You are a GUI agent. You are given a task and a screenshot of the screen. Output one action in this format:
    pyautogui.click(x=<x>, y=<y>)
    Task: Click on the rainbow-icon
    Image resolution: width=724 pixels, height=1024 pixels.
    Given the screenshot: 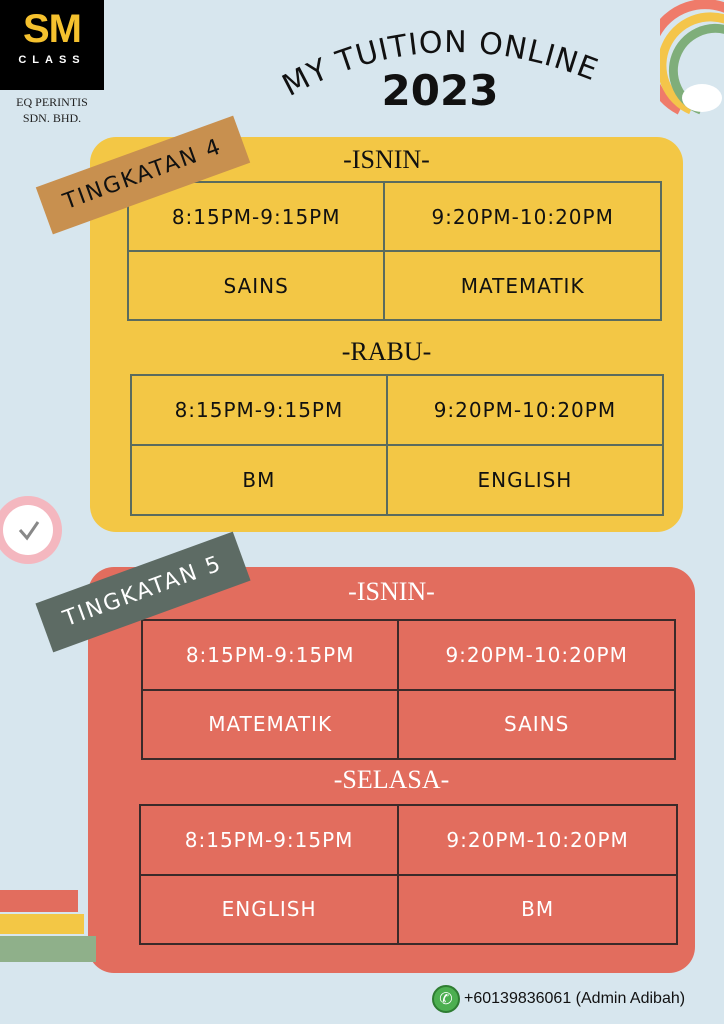 What is the action you would take?
    pyautogui.click(x=692, y=57)
    